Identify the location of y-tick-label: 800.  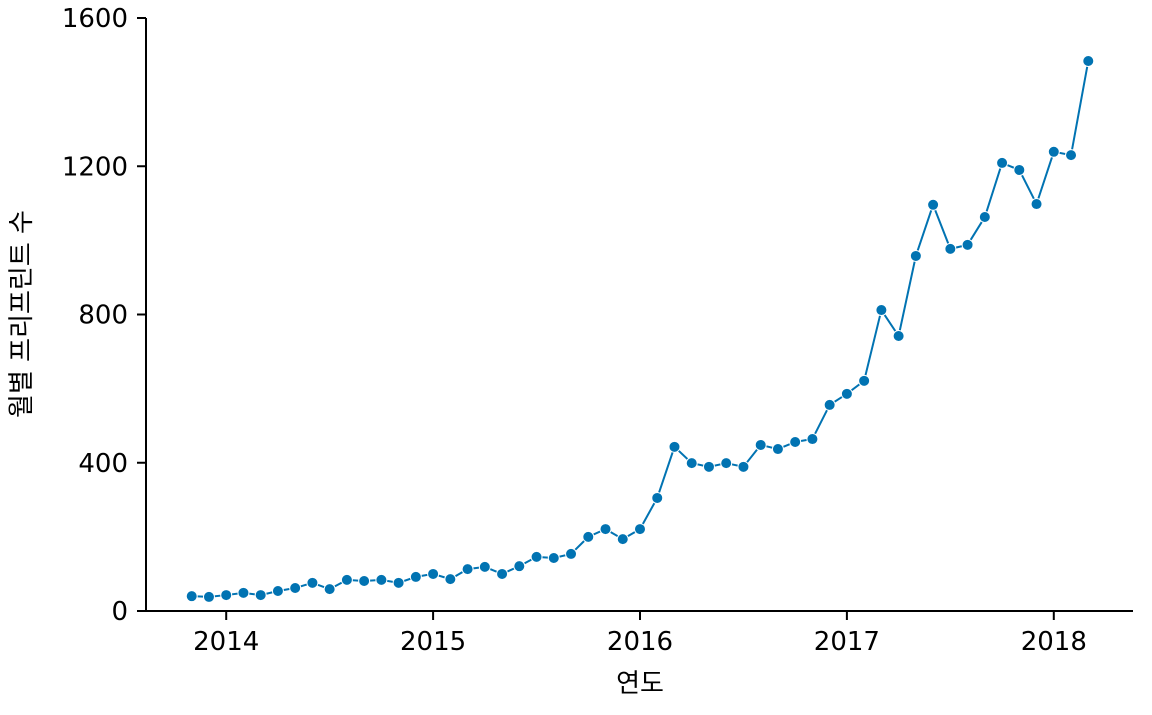
(103, 316).